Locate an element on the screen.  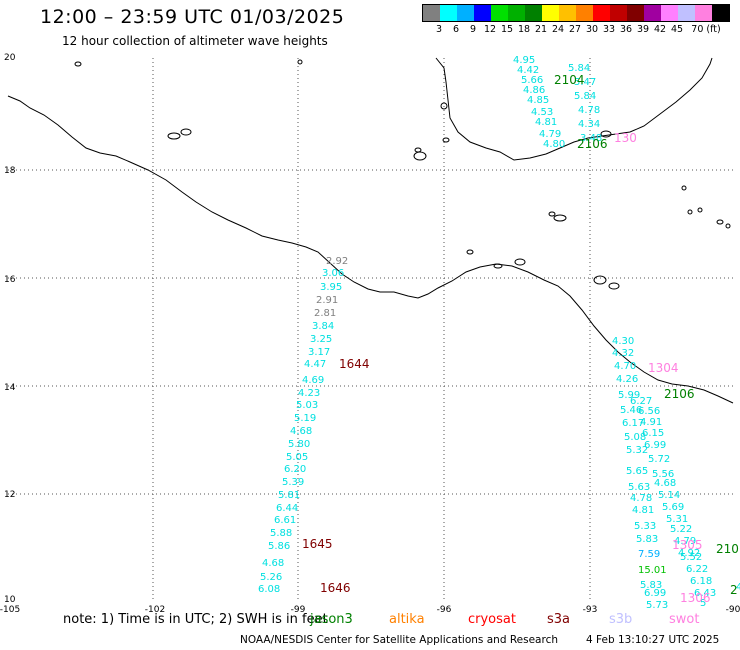
legend-label: 42 is located at coordinates (660, 29).